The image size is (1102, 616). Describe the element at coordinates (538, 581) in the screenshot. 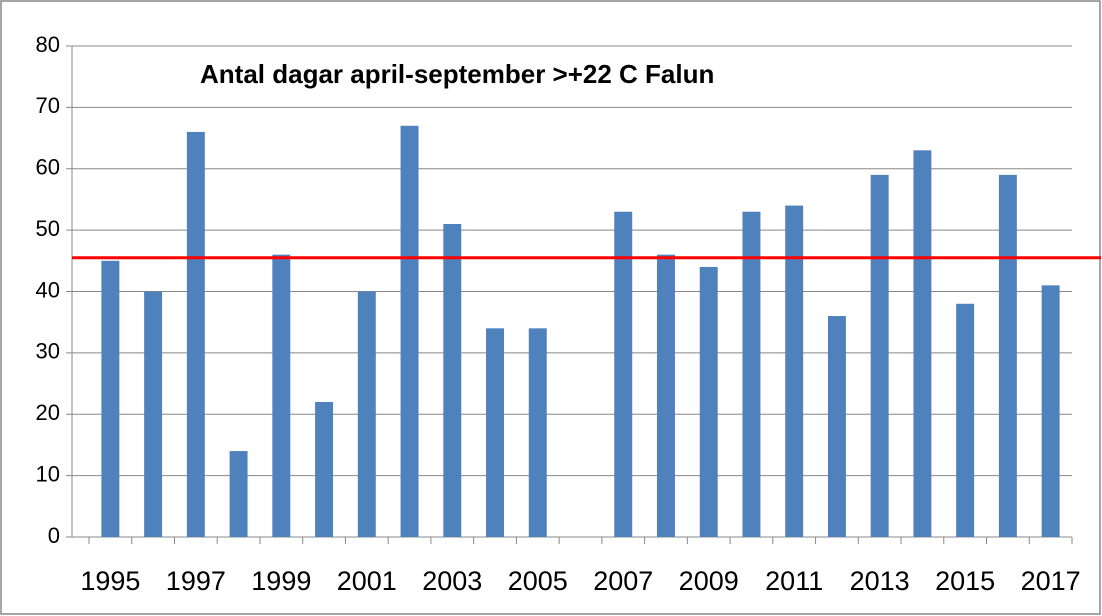

I see `x-tick-label: 2005` at that location.